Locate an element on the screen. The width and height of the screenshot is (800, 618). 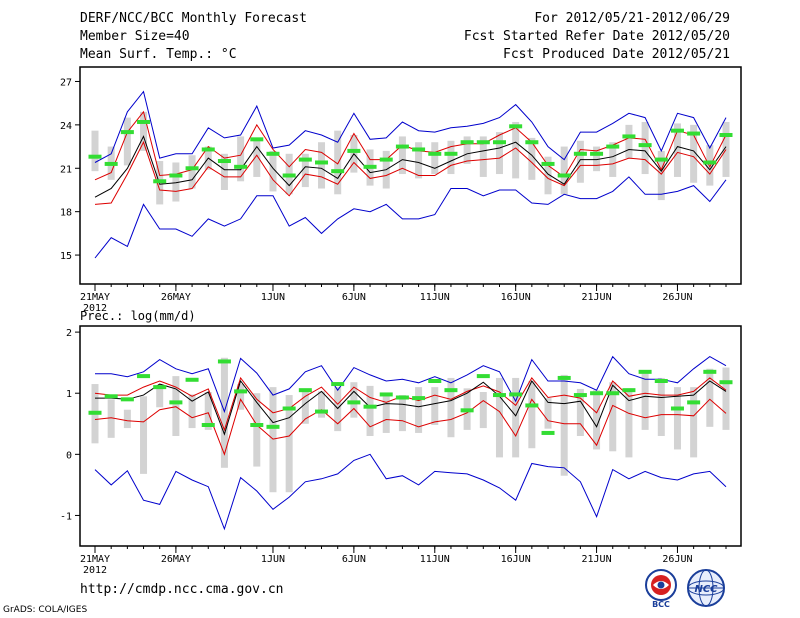
panel-2-x-tick-label: 26MAY is located at coordinates (176, 559).